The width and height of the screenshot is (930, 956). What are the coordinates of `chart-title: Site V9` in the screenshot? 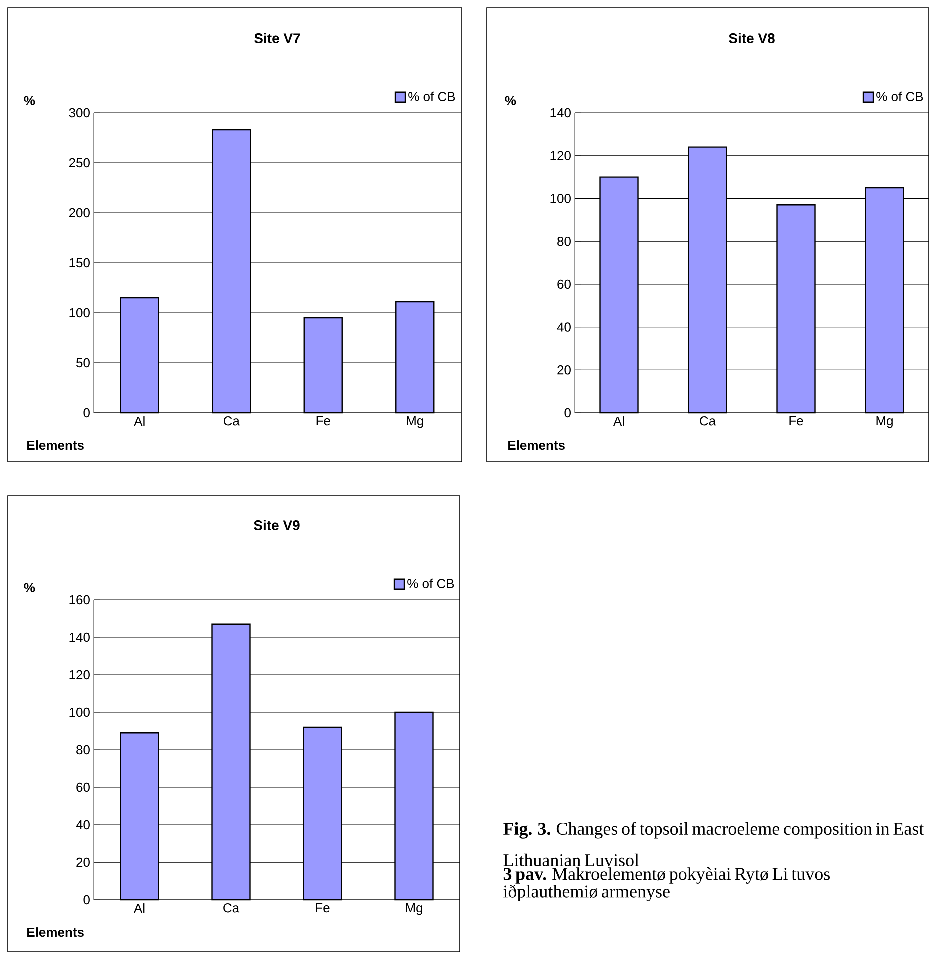 It's located at (277, 525).